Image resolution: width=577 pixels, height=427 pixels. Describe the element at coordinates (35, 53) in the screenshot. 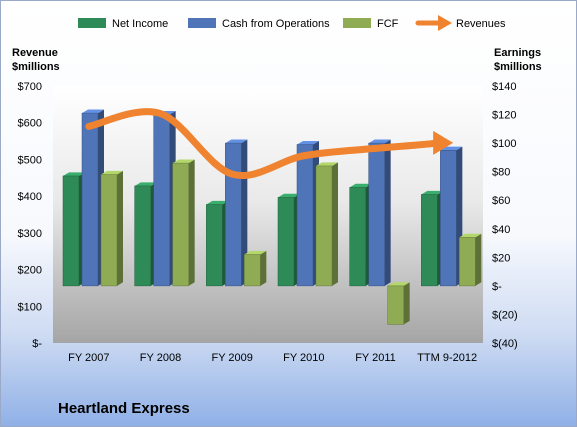

I see `left-axis-title-line1: Revenue` at that location.